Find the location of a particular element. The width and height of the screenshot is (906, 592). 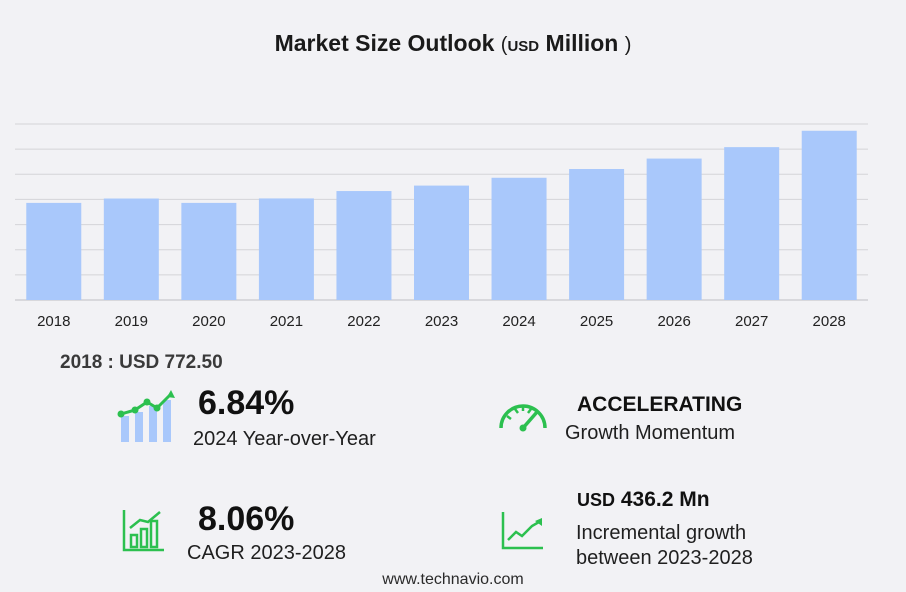

bar-2019 is located at coordinates (131, 249).